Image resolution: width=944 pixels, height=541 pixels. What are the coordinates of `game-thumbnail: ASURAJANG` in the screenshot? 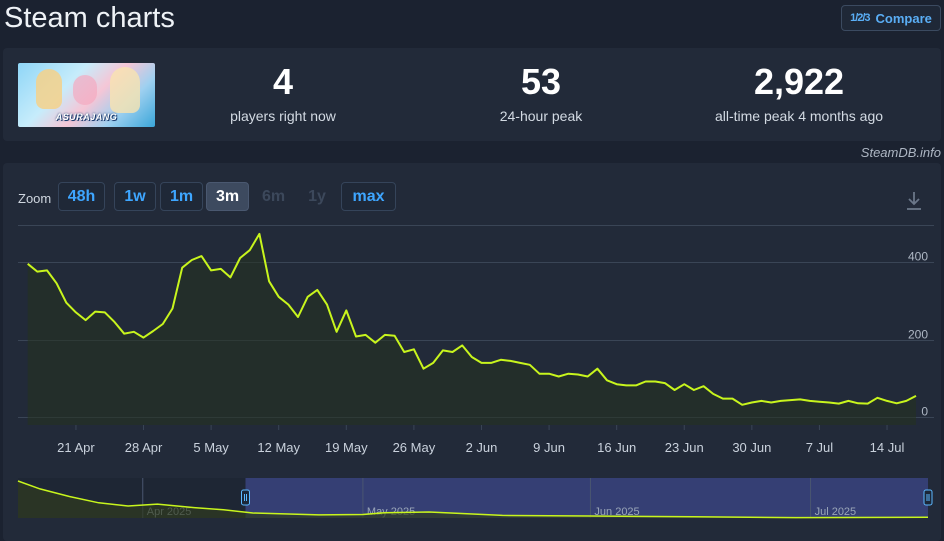 It's located at (86, 95).